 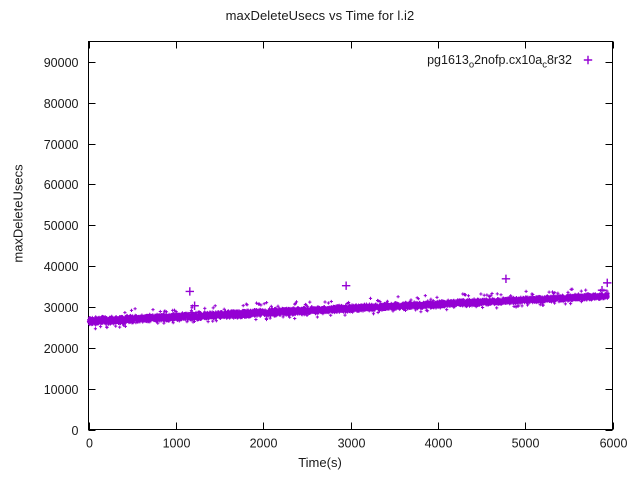 What do you see at coordinates (61, 267) in the screenshot?
I see `y-tick-label: 40000` at bounding box center [61, 267].